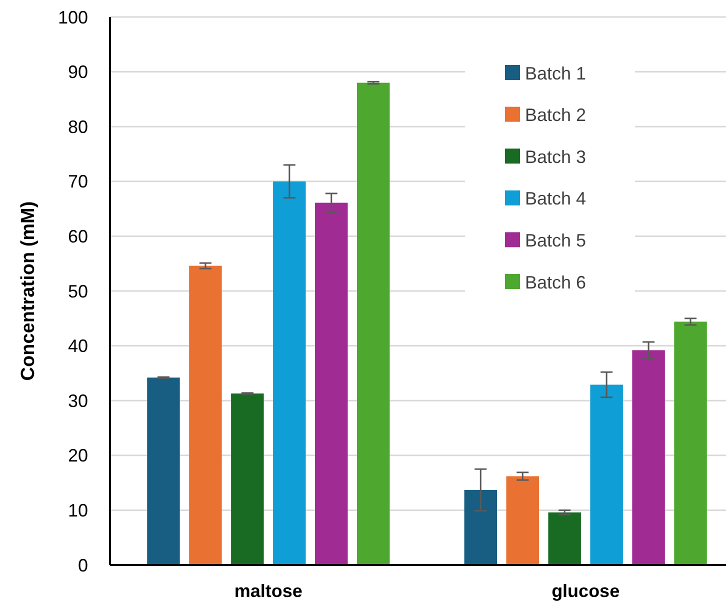 Image resolution: width=726 pixels, height=606 pixels. I want to click on y-tick-label: 80, so click(78, 126).